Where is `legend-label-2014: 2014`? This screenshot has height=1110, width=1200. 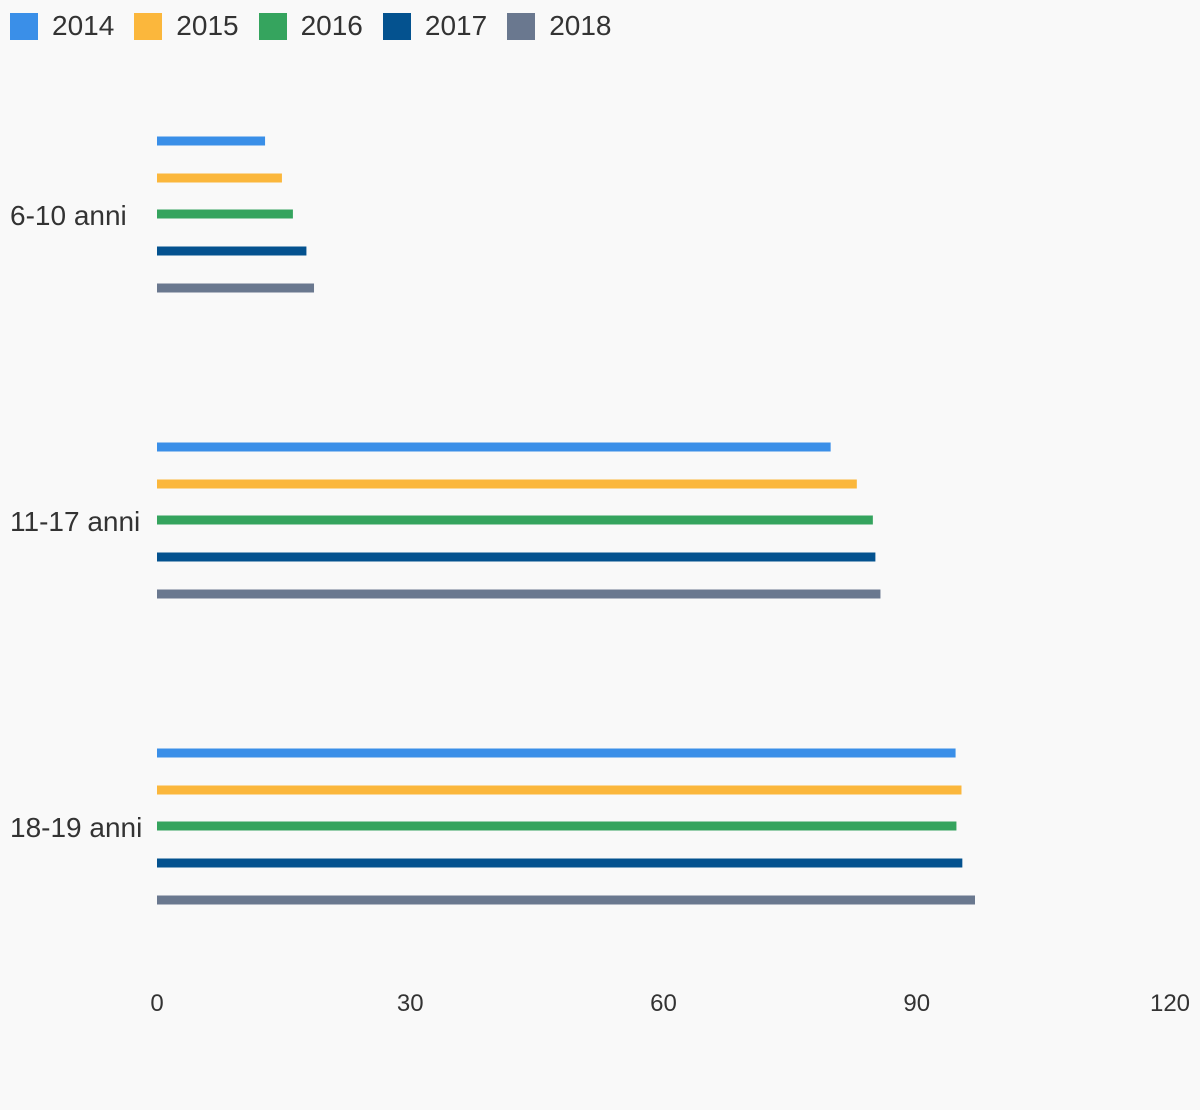
legend-label-2014: 2014 is located at coordinates (83, 25).